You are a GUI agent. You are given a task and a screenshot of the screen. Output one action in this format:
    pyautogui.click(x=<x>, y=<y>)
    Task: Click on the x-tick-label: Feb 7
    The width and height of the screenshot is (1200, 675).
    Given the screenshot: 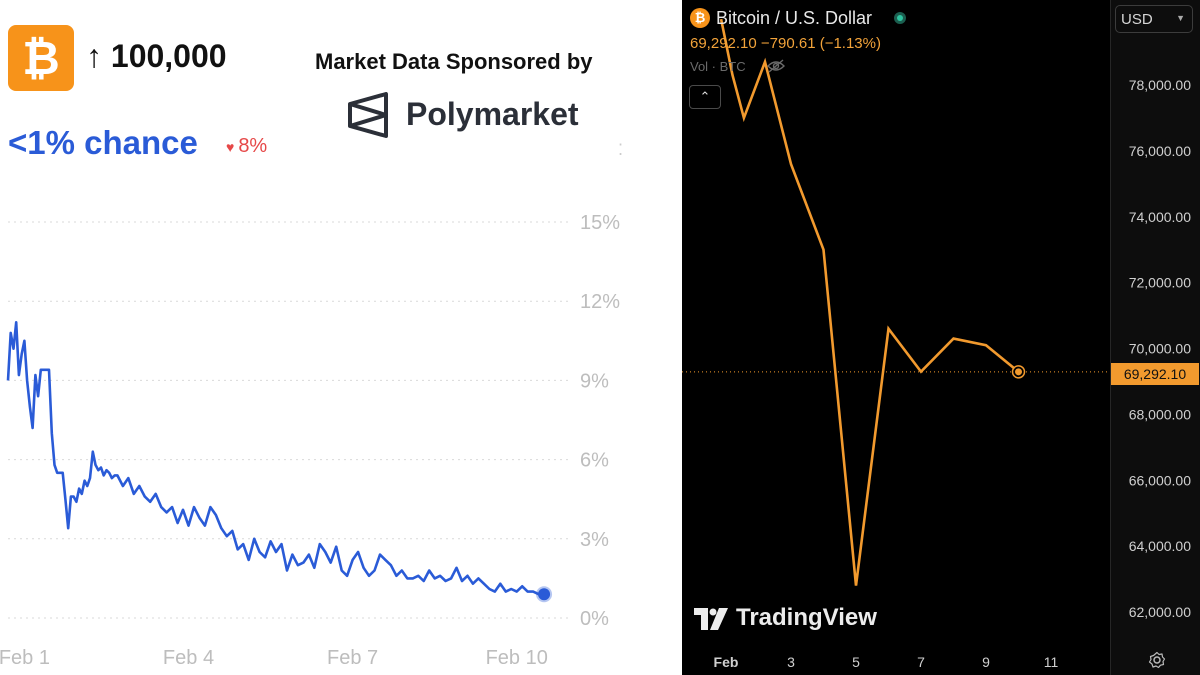 What is the action you would take?
    pyautogui.click(x=352, y=658)
    